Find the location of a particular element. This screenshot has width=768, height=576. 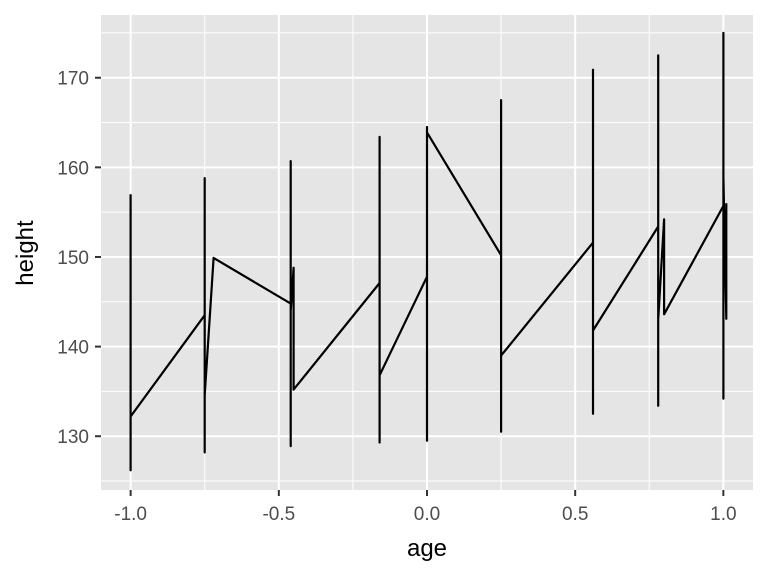

y-tick-label: 140 is located at coordinates (73, 348).